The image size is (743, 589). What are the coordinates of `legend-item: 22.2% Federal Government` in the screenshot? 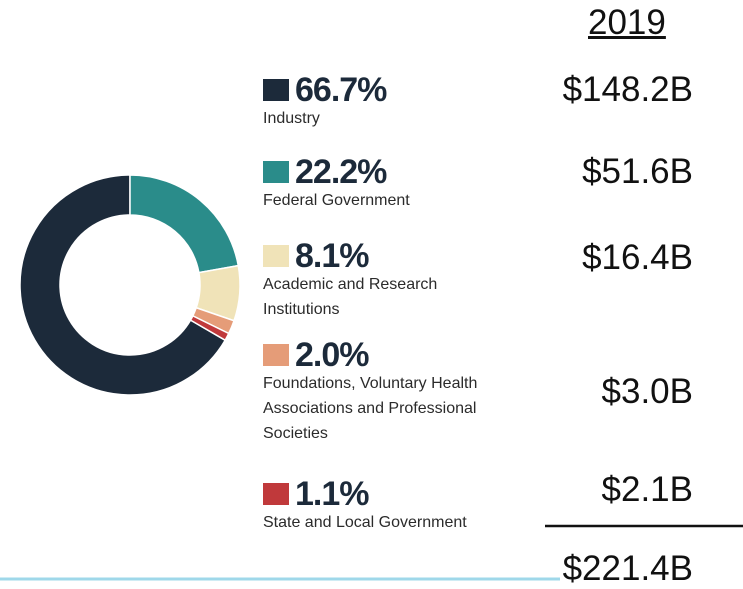 It's located at (375, 183).